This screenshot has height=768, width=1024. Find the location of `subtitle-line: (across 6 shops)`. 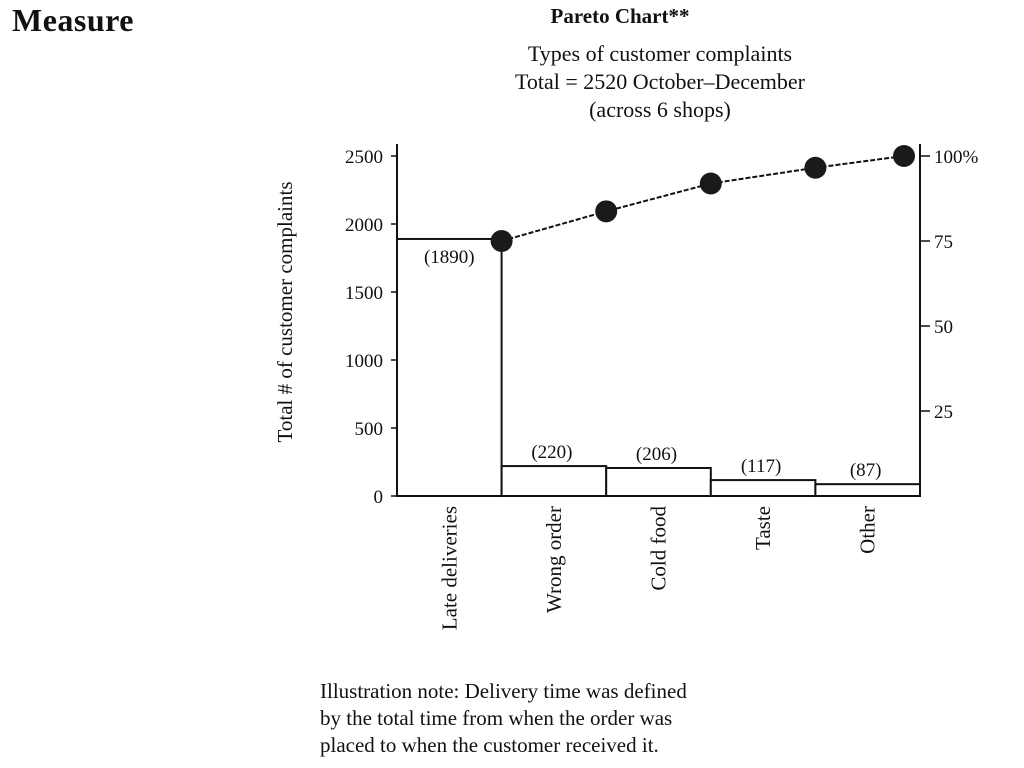

subtitle-line: (across 6 shops) is located at coordinates (660, 109).